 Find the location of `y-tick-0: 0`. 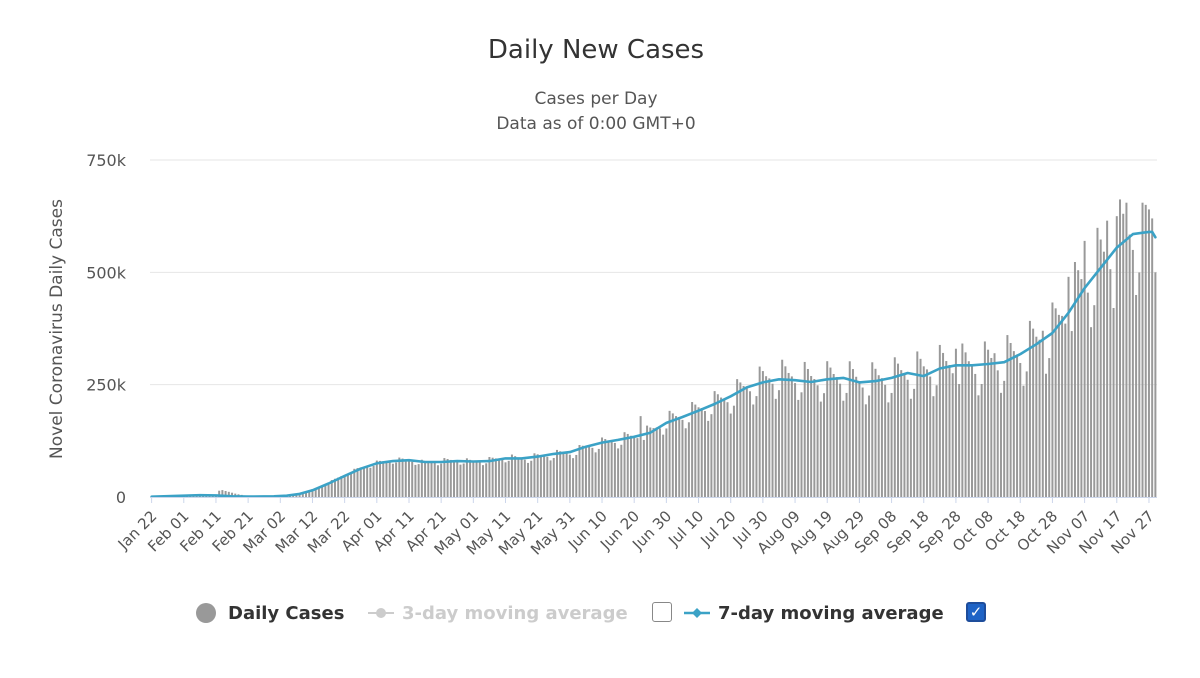

y-tick-0: 0 is located at coordinates (121, 497).